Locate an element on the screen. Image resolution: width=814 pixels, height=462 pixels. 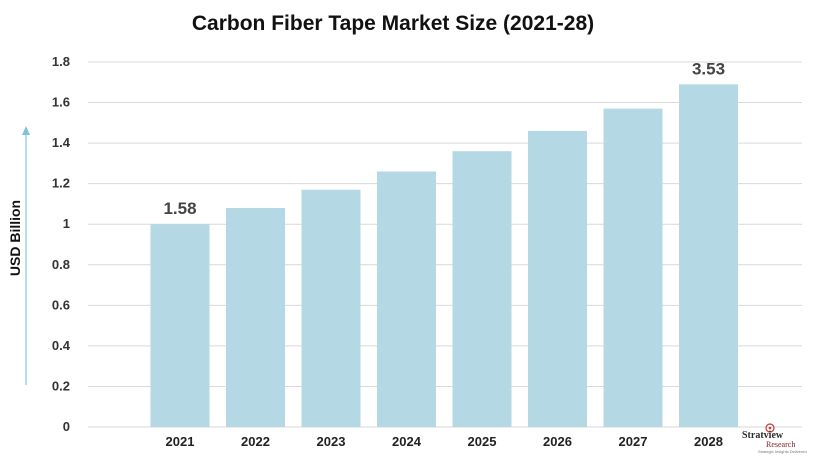
bar-2026 is located at coordinates (557, 278).